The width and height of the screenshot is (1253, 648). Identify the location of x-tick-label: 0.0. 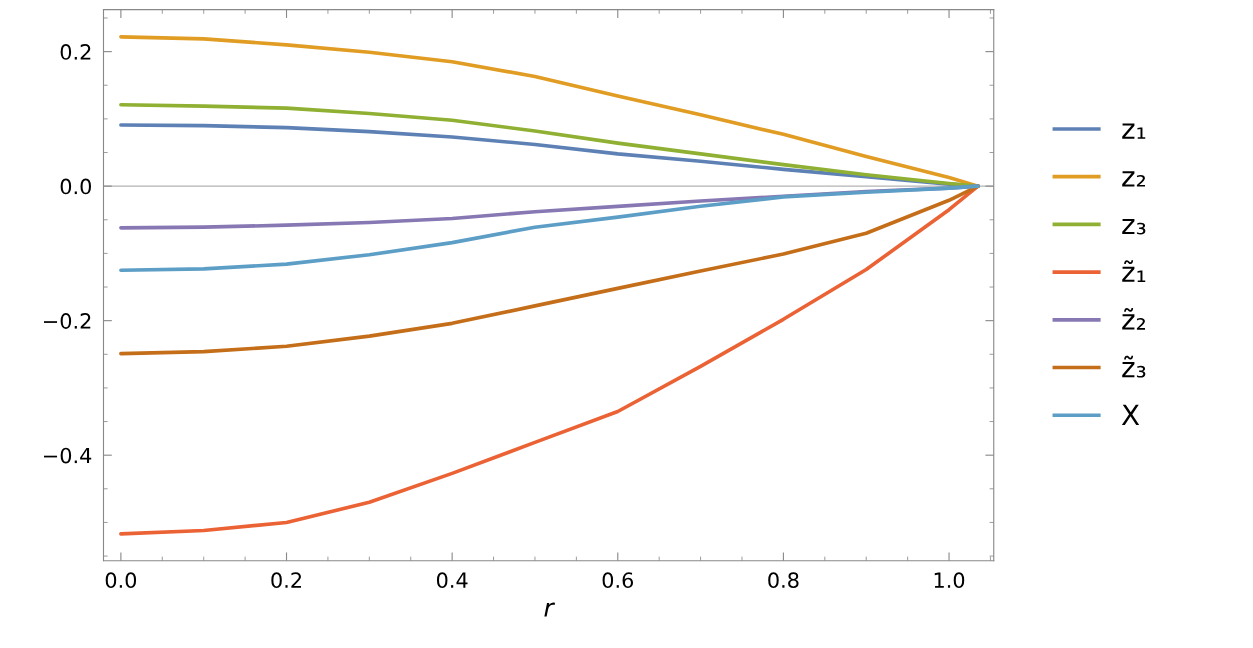
(121, 580).